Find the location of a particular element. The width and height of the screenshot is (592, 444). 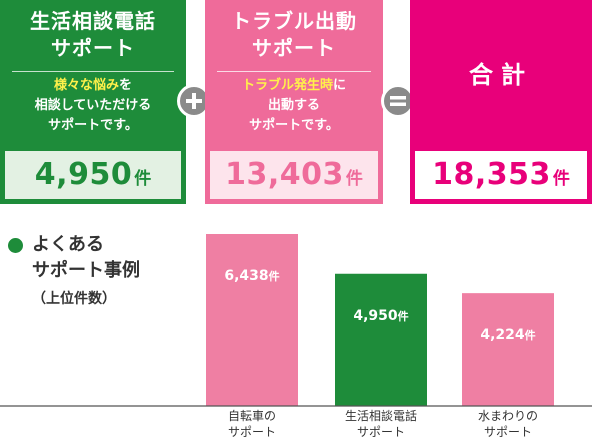

panel-c-count-unit: 件 is located at coordinates (561, 179).